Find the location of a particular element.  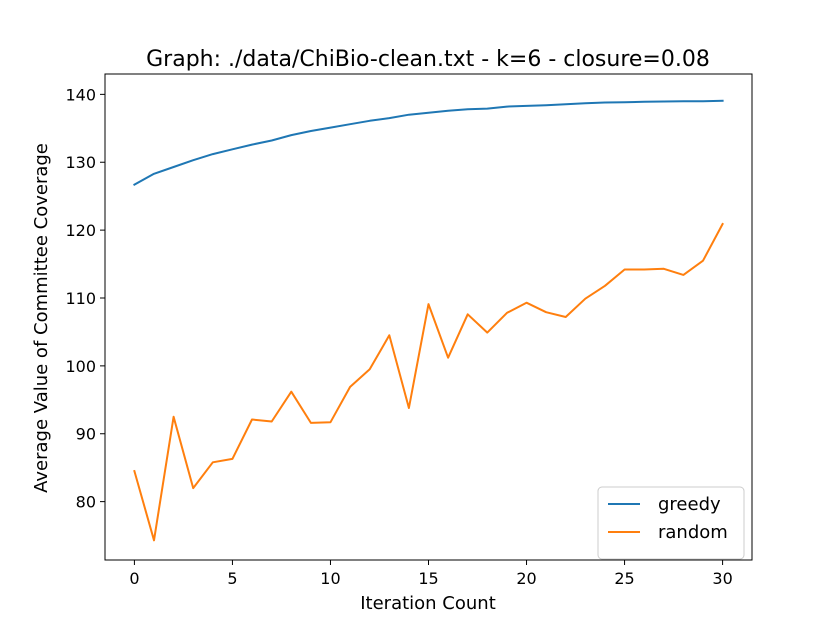

y-tick-label: 130 is located at coordinates (80, 162).